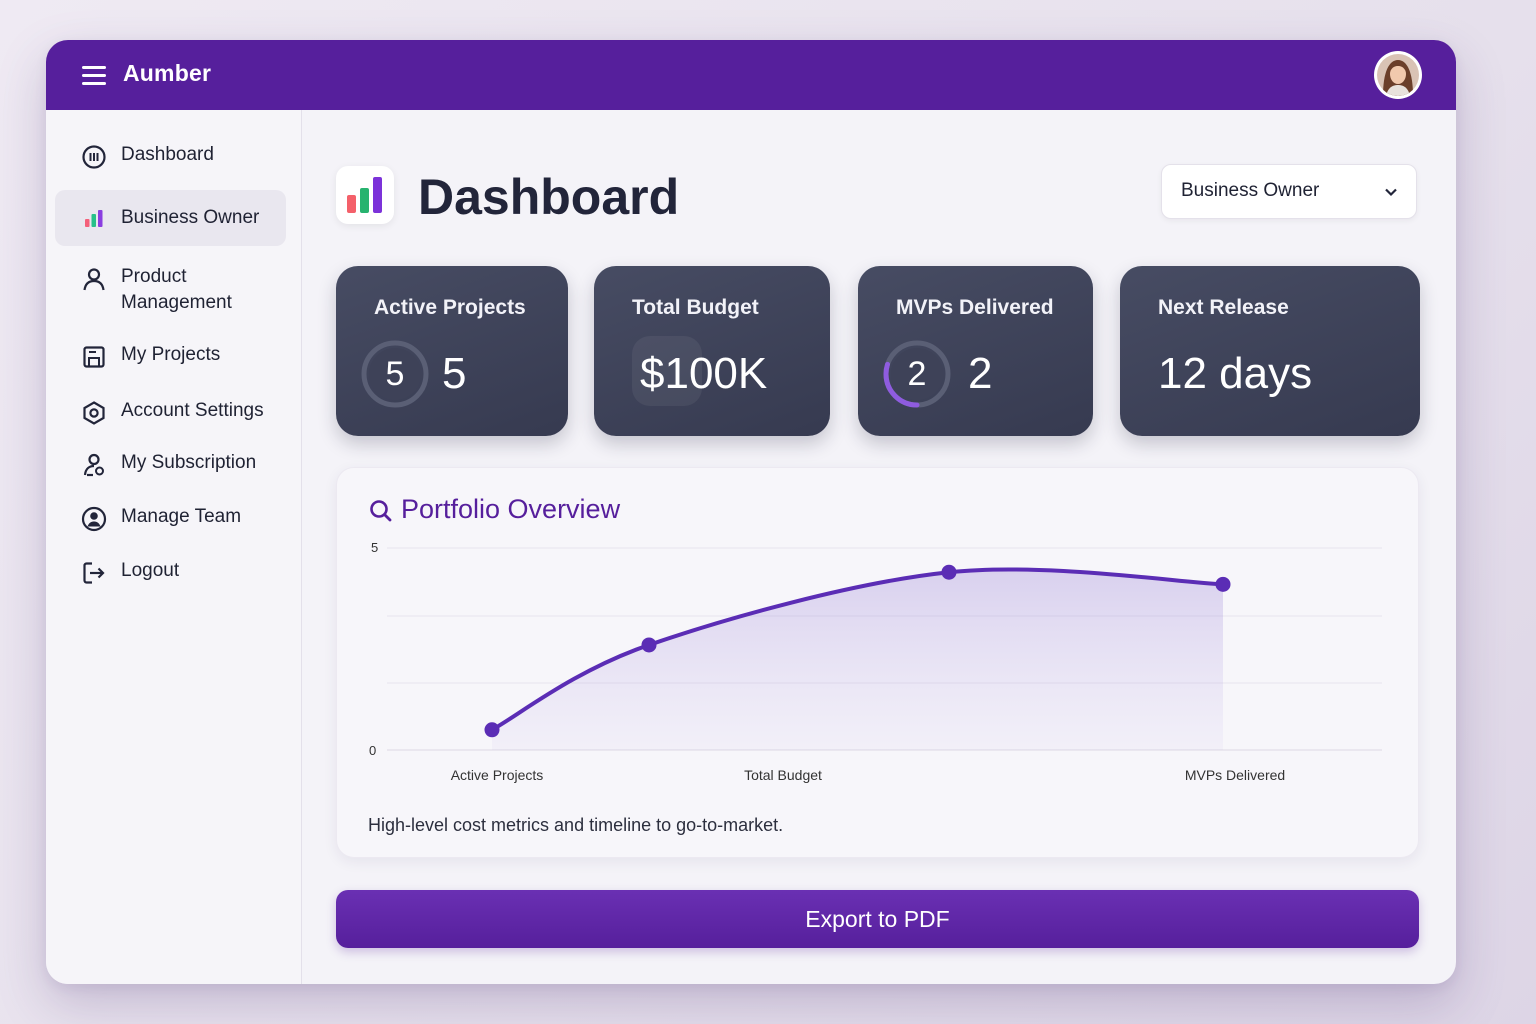  I want to click on save-icon, so click(94, 357).